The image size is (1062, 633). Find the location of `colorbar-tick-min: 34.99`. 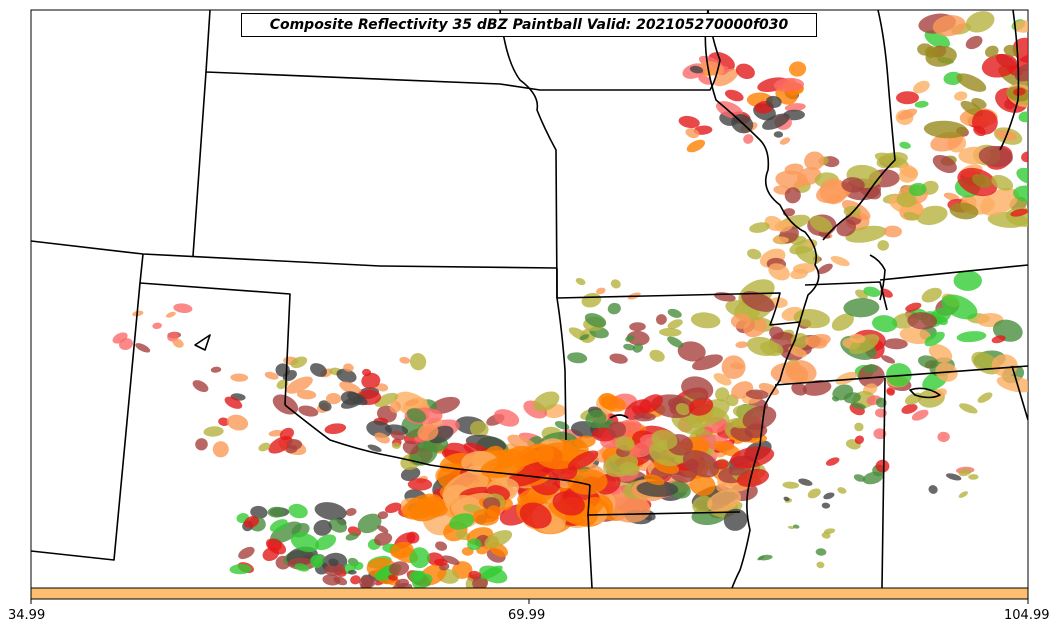

colorbar-tick-min: 34.99 is located at coordinates (27, 615).